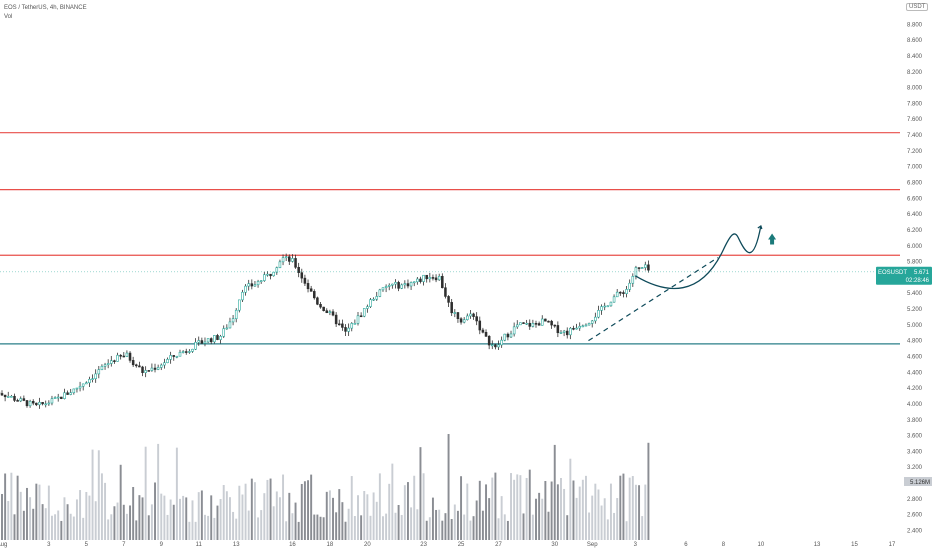 Image resolution: width=932 pixels, height=550 pixels. Describe the element at coordinates (199, 545) in the screenshot. I see `x-tick-label: 11` at that location.